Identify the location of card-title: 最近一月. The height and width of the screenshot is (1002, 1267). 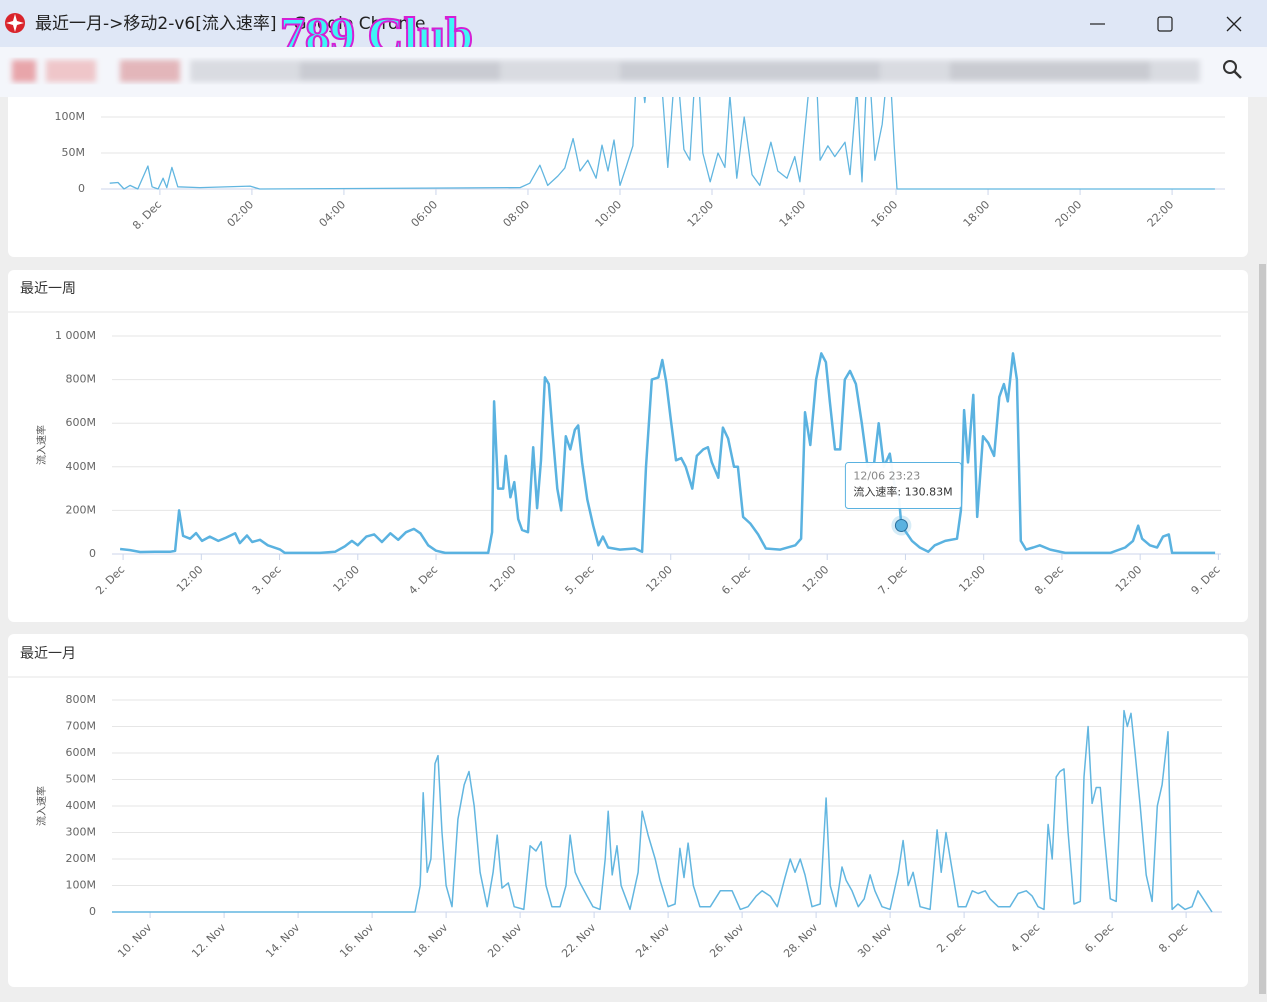
(48, 654).